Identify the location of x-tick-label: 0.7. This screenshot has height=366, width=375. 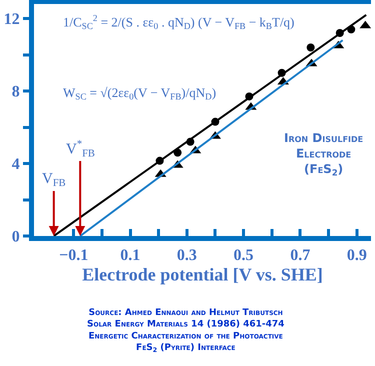
(300, 255).